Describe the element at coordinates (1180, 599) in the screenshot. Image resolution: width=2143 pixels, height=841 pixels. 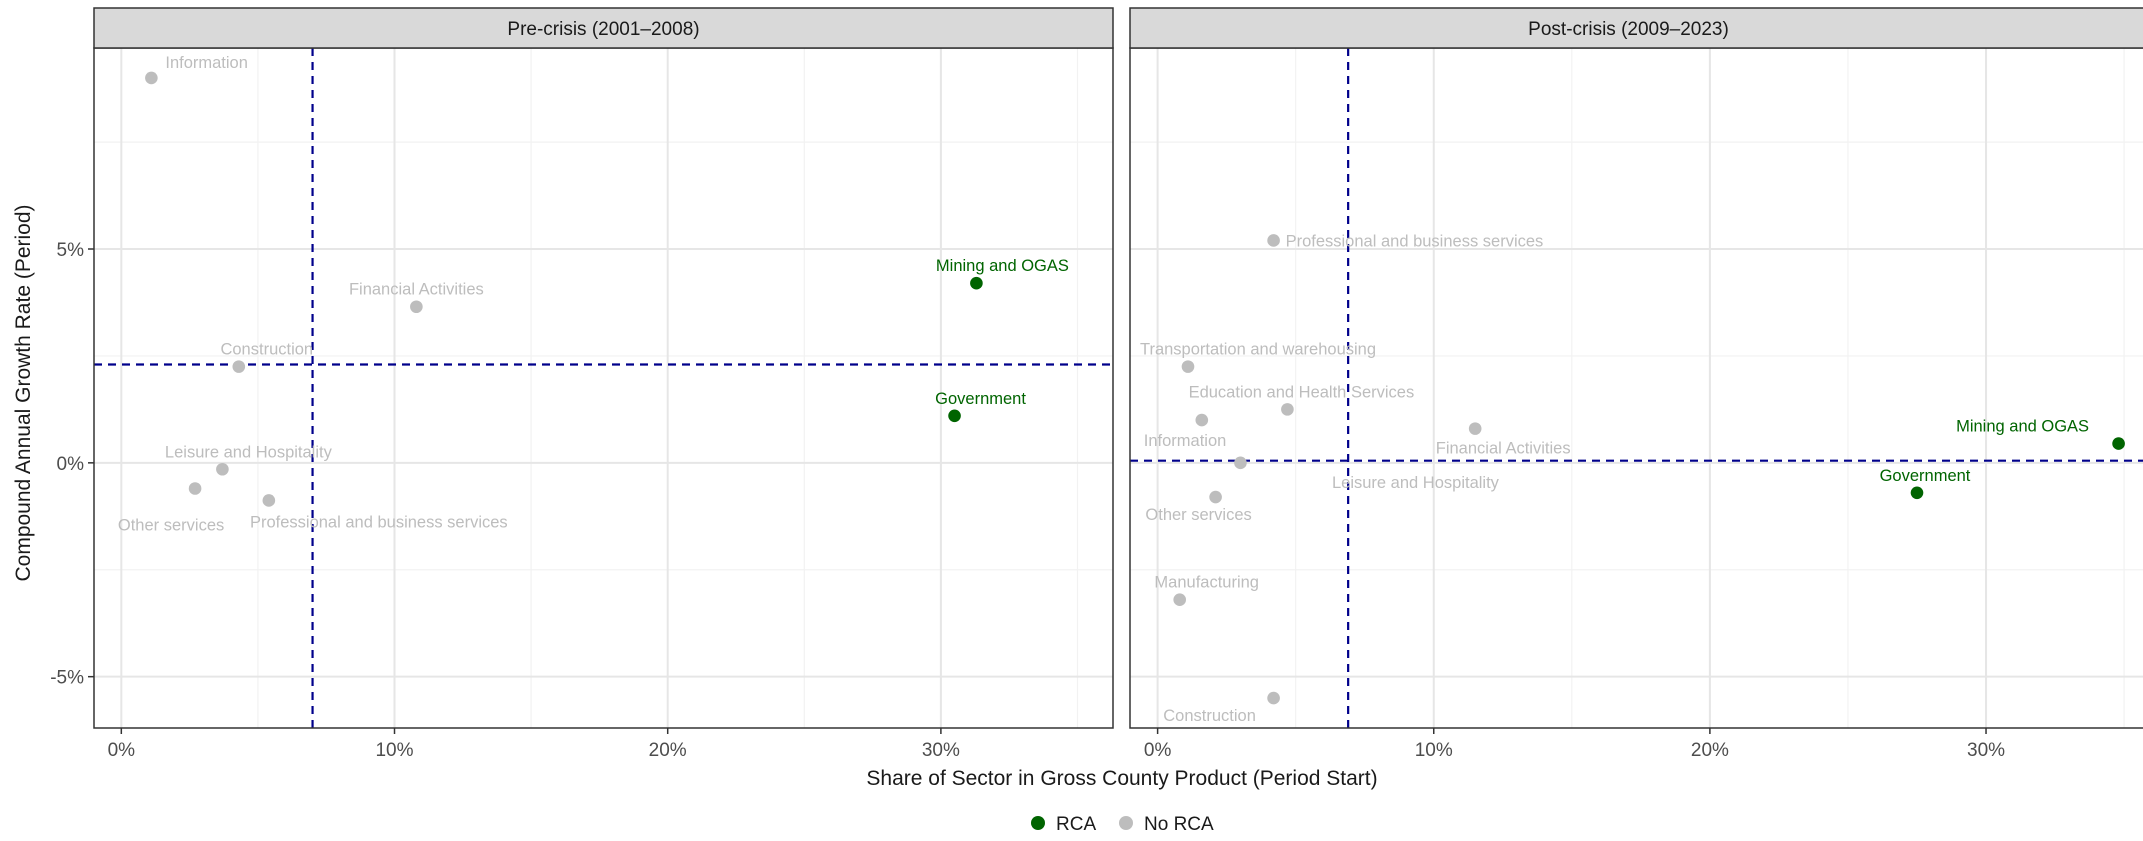
I see `point-manufacturing` at that location.